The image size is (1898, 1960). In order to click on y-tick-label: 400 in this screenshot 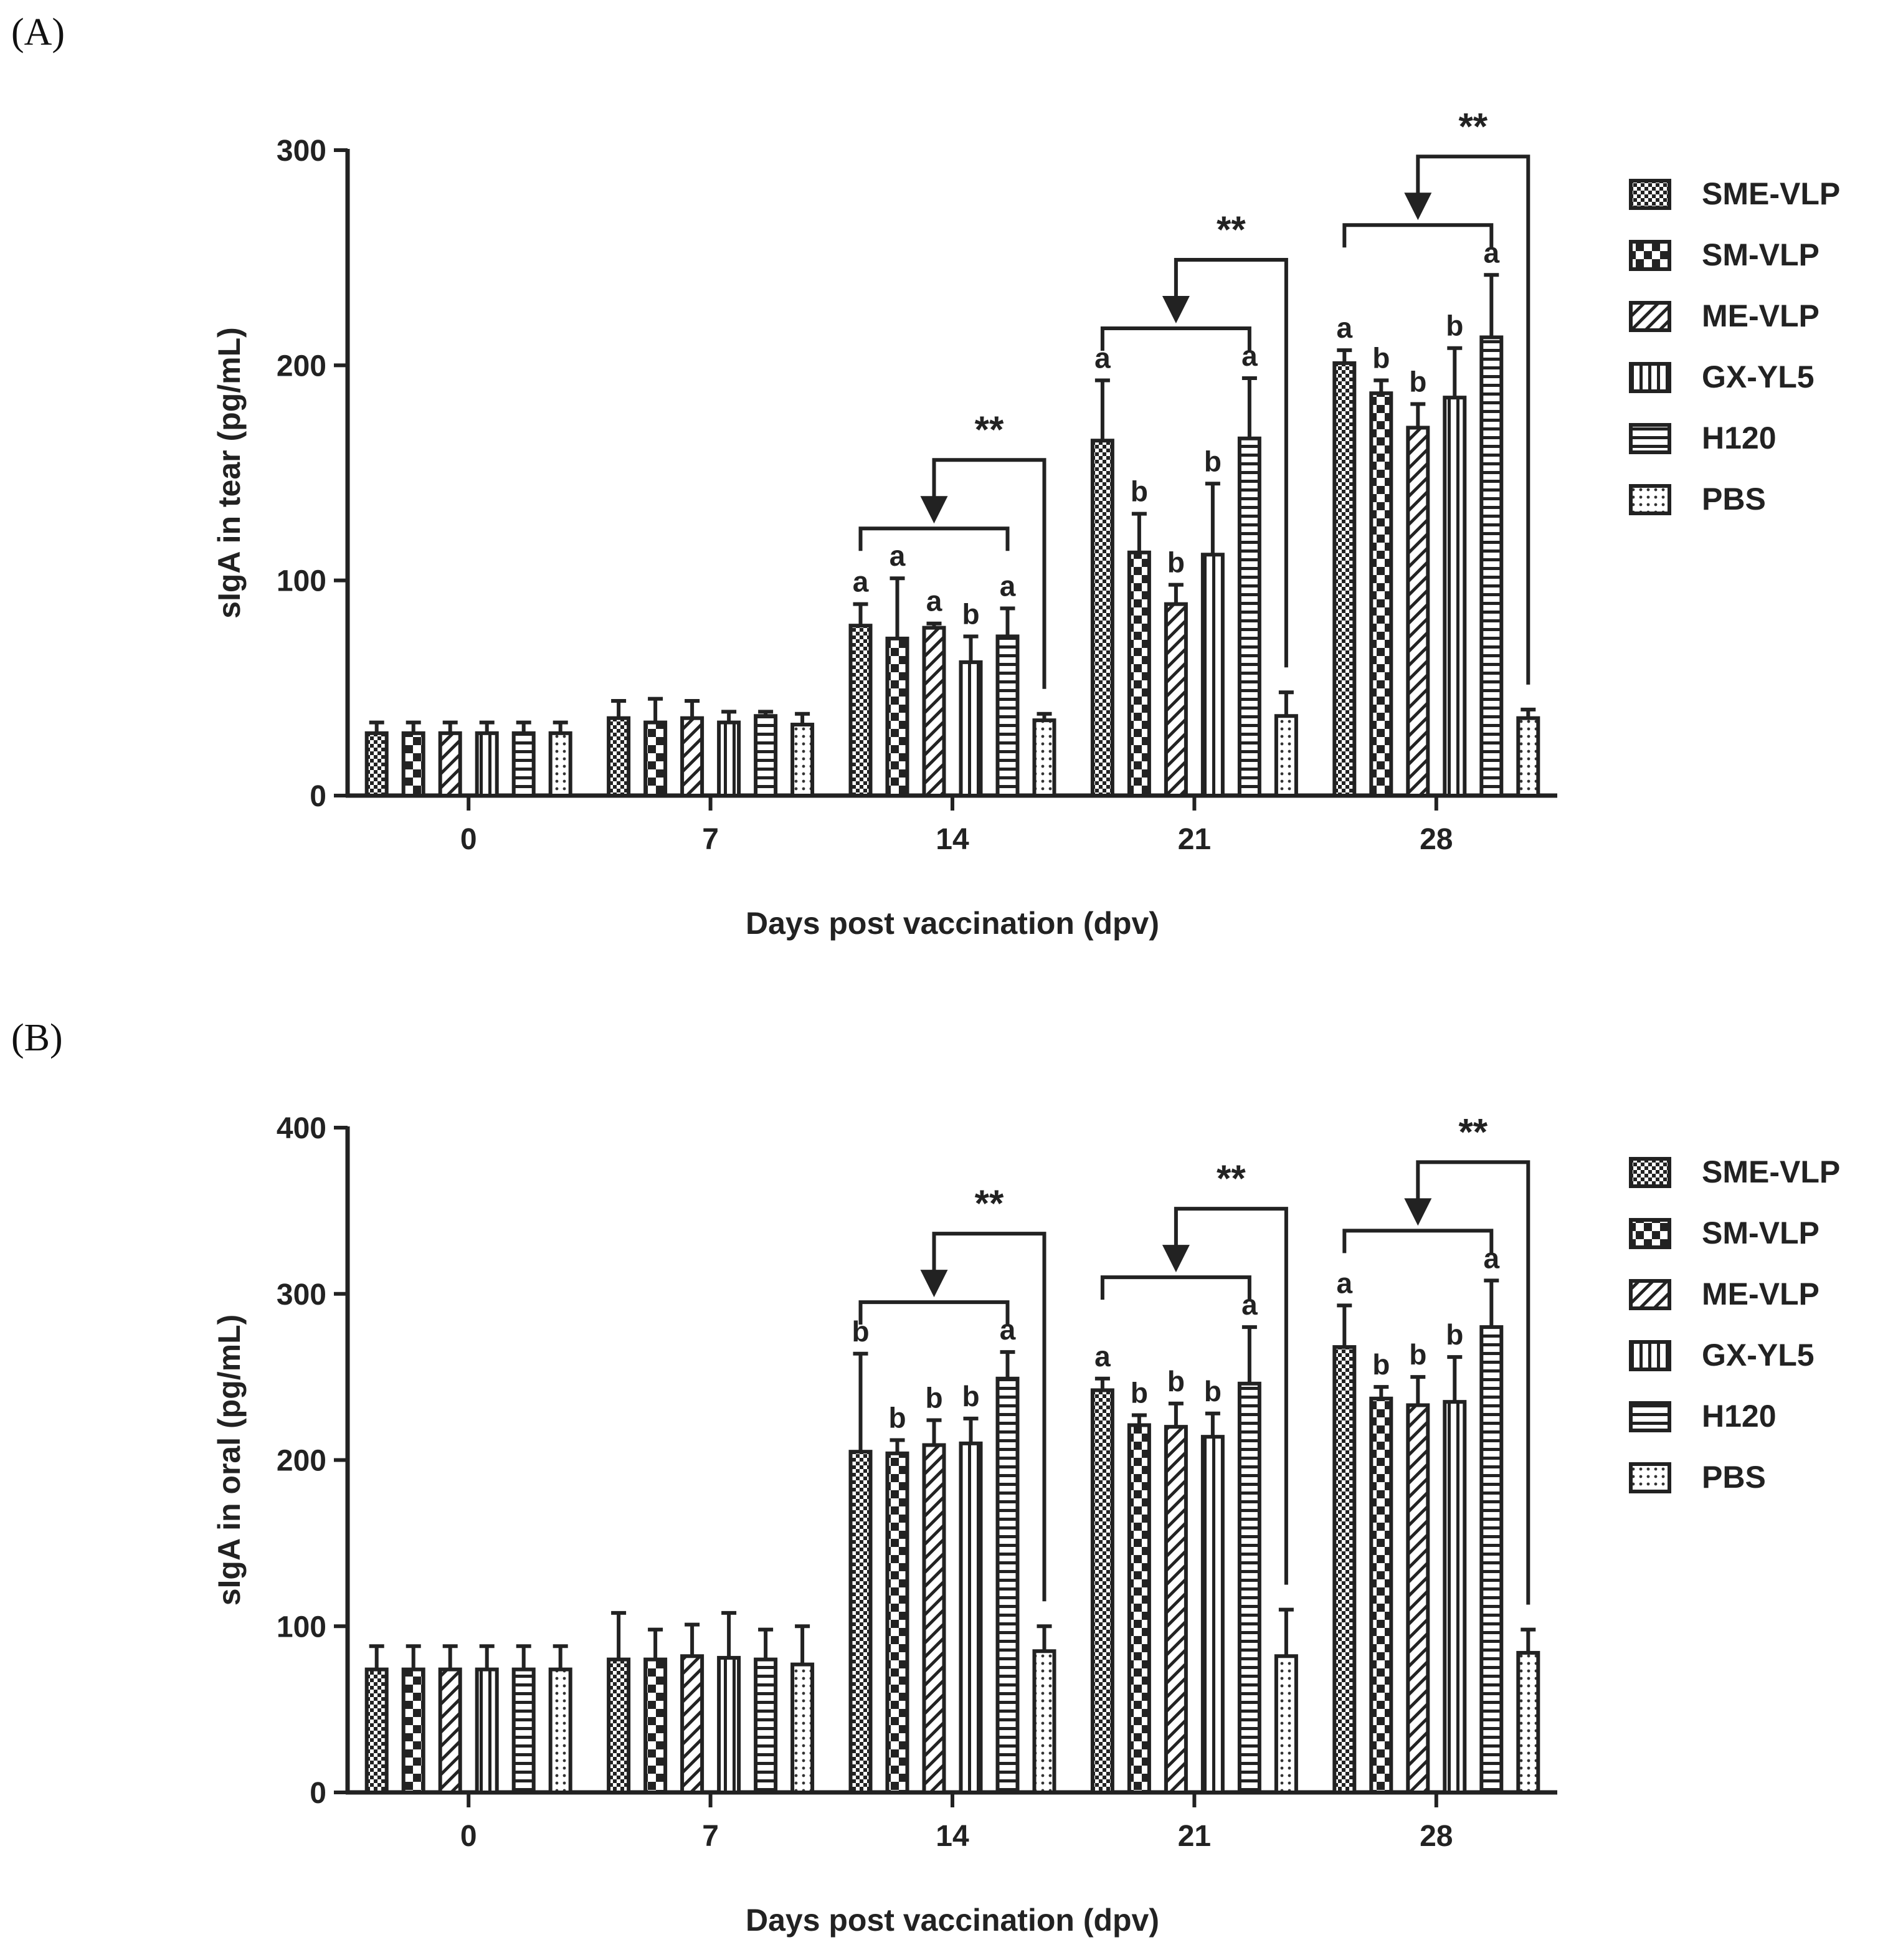, I will do `click(301, 1128)`.